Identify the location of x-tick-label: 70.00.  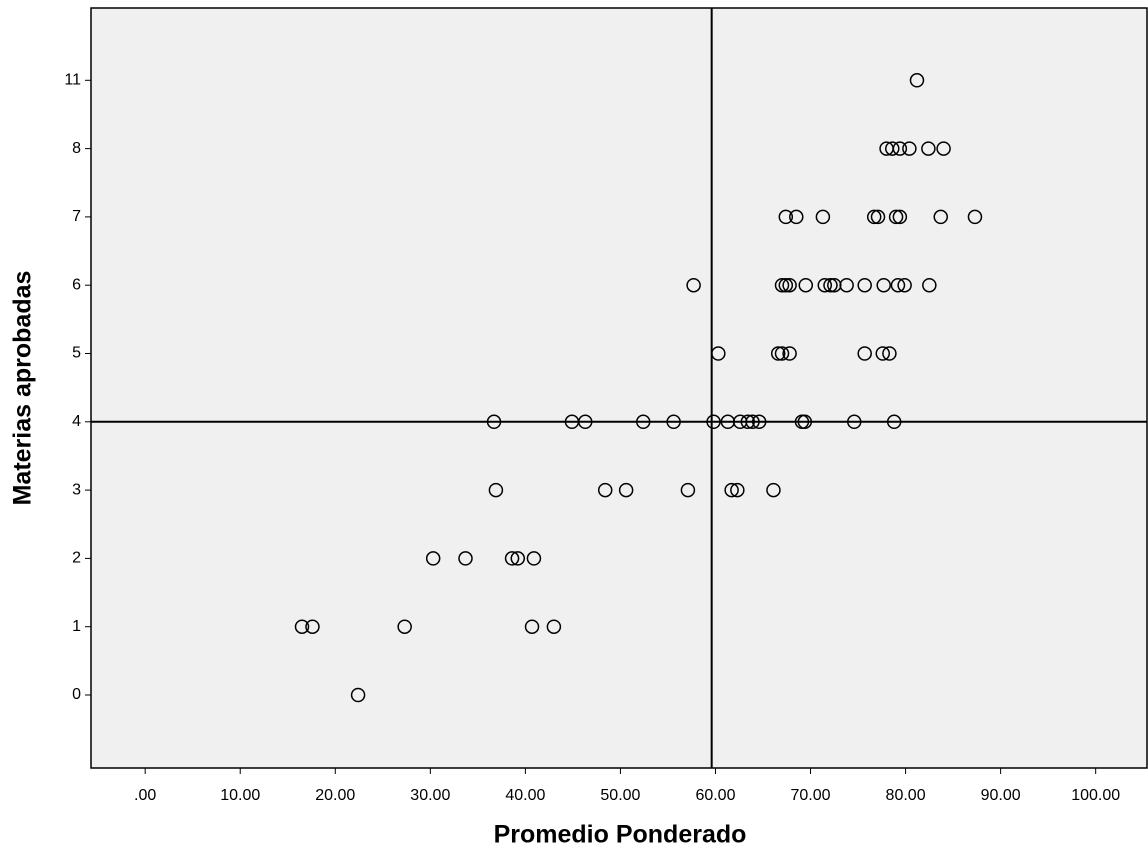
(811, 795).